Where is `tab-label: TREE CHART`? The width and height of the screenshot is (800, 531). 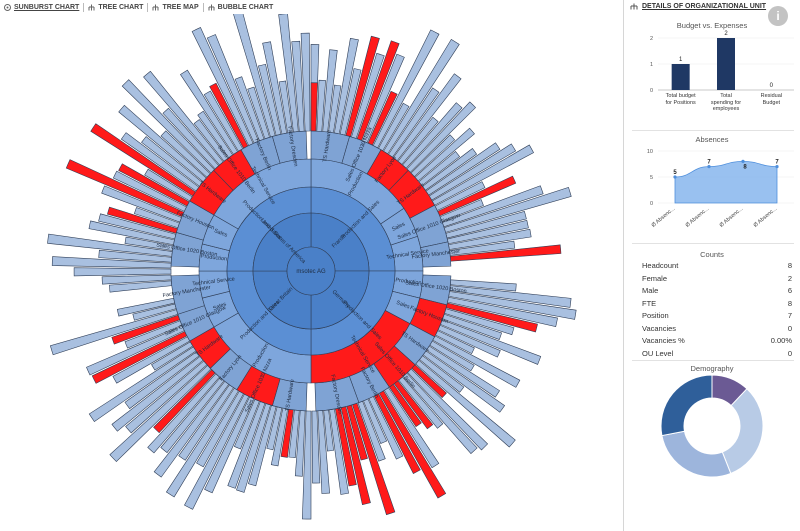
tab-label: TREE CHART is located at coordinates (121, 7).